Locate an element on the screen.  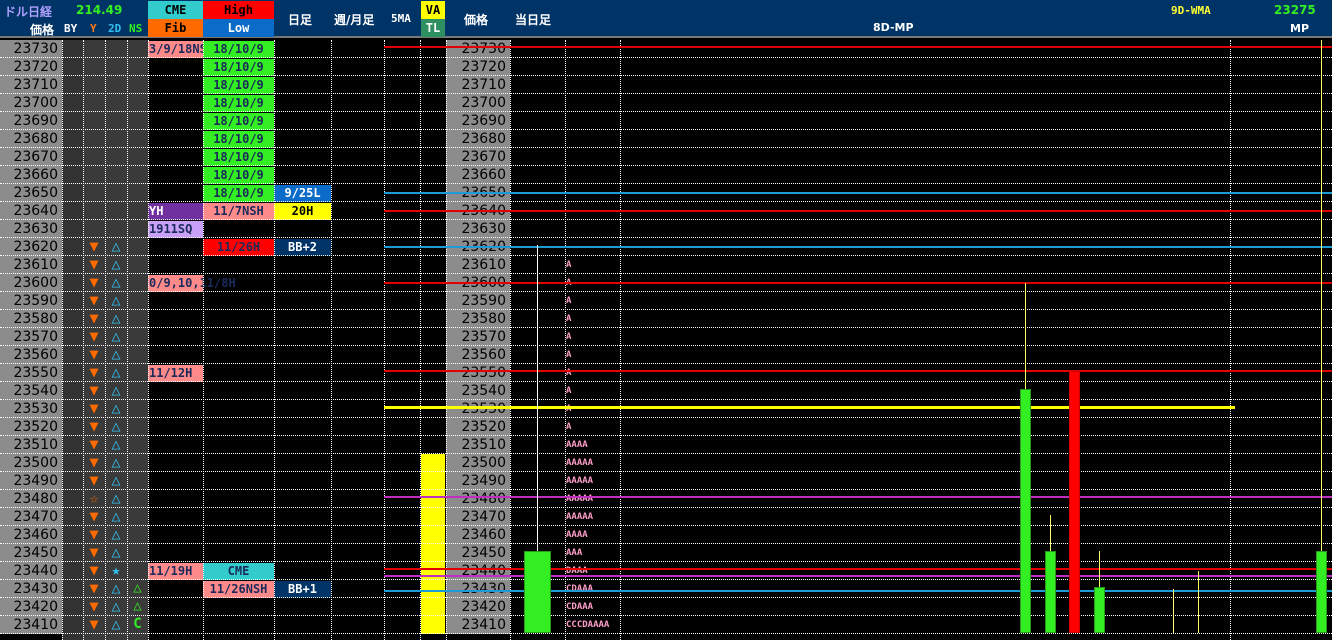
price-cell: 23530 is located at coordinates (31, 409).